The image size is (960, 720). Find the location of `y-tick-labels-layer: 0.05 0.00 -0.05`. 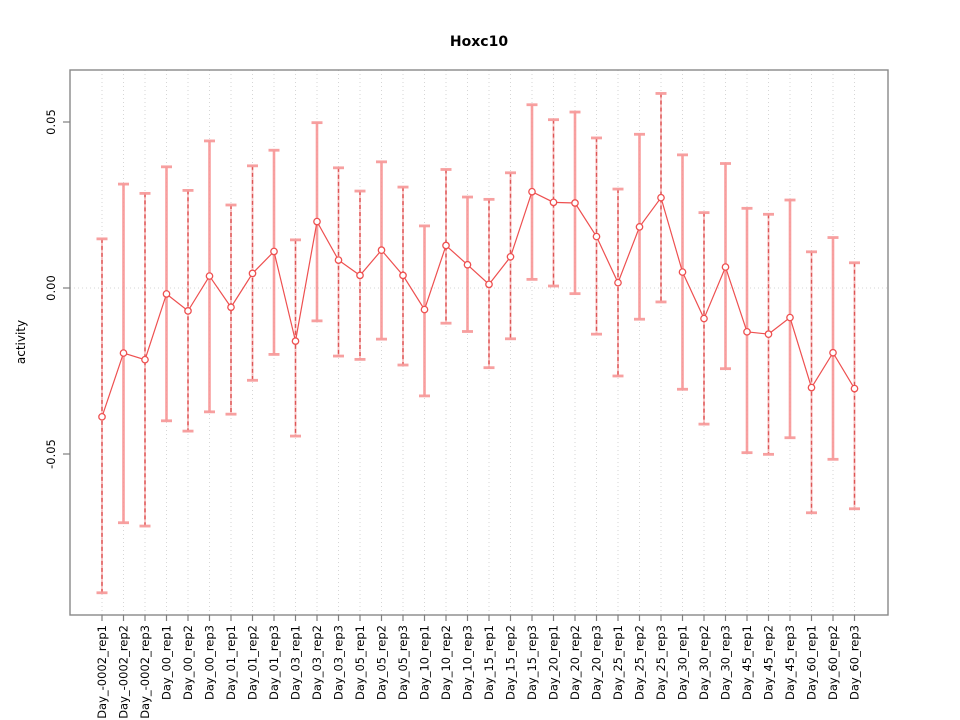

y-tick-labels-layer: 0.05 0.00 -0.05 is located at coordinates (51, 289).